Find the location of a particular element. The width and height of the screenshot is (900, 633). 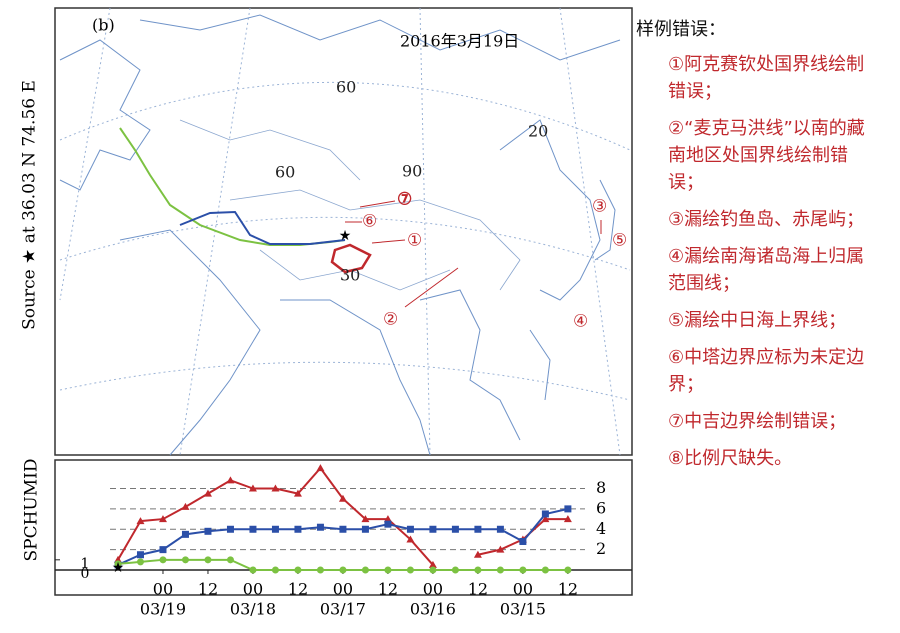

error-marker: ⑤ is located at coordinates (619, 241).